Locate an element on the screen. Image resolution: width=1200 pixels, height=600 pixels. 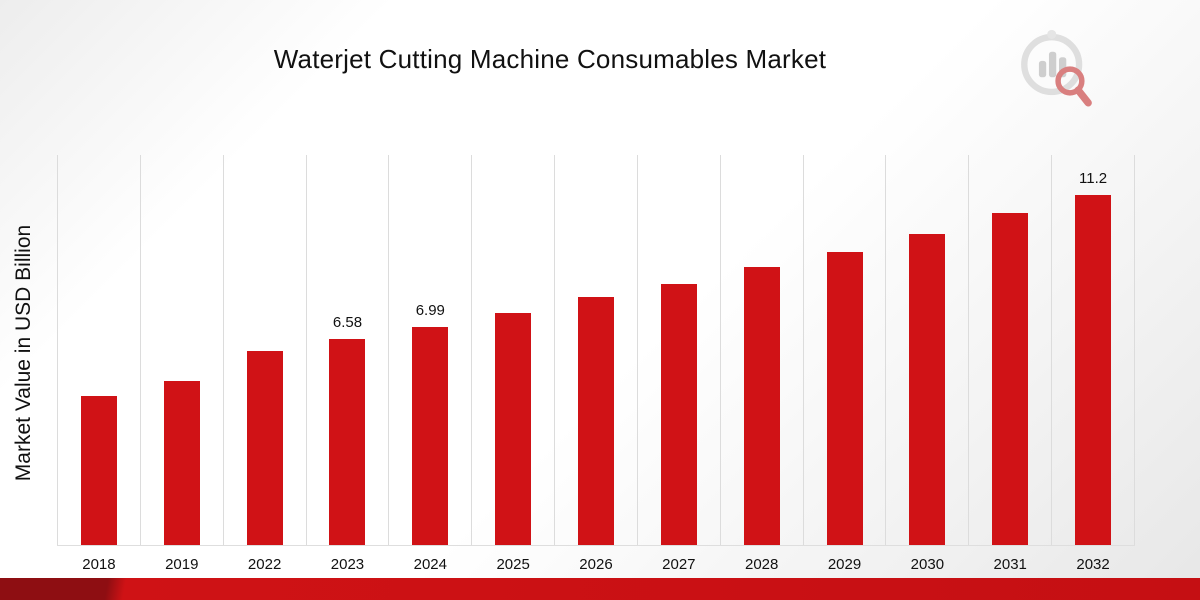
category-column: 2027 is located at coordinates (678, 364).